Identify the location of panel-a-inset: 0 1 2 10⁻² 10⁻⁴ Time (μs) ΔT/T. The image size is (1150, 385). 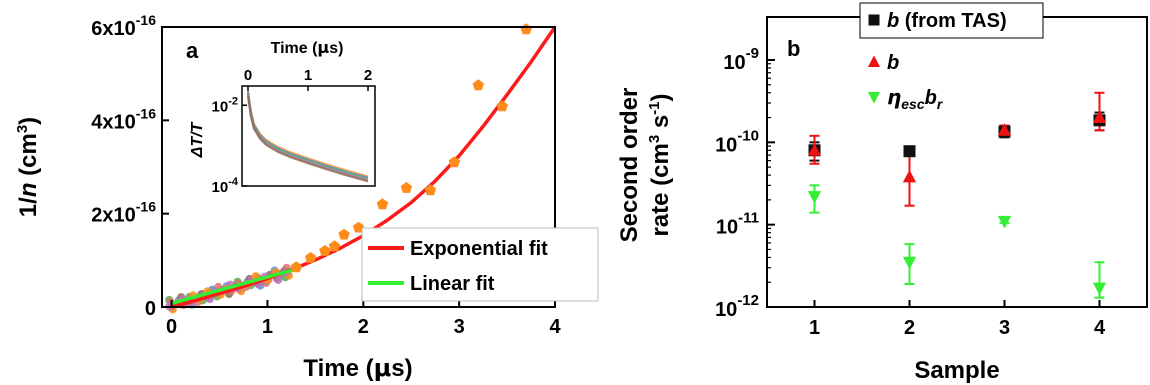
(282, 117).